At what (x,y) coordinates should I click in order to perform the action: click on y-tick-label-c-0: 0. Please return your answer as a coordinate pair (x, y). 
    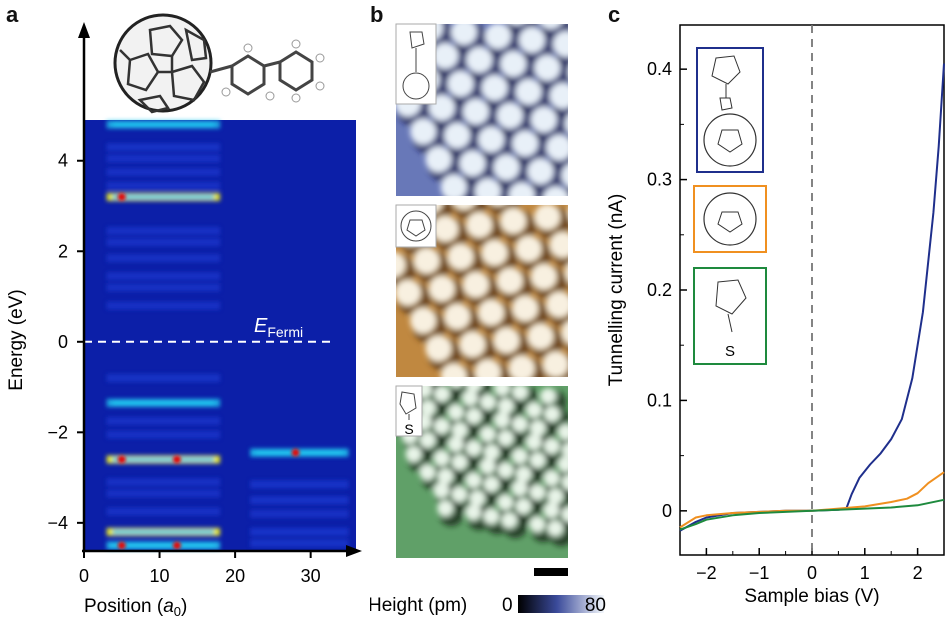
    Looking at the image, I should click on (667, 511).